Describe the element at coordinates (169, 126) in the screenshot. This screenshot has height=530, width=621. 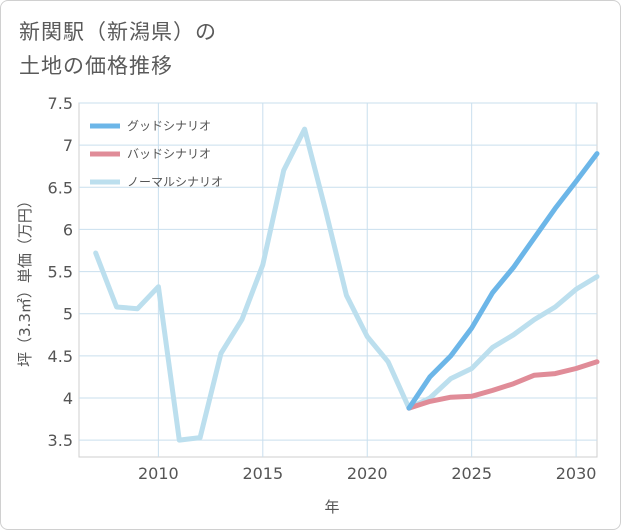
I see `legend-label: グッドシナリオ` at that location.